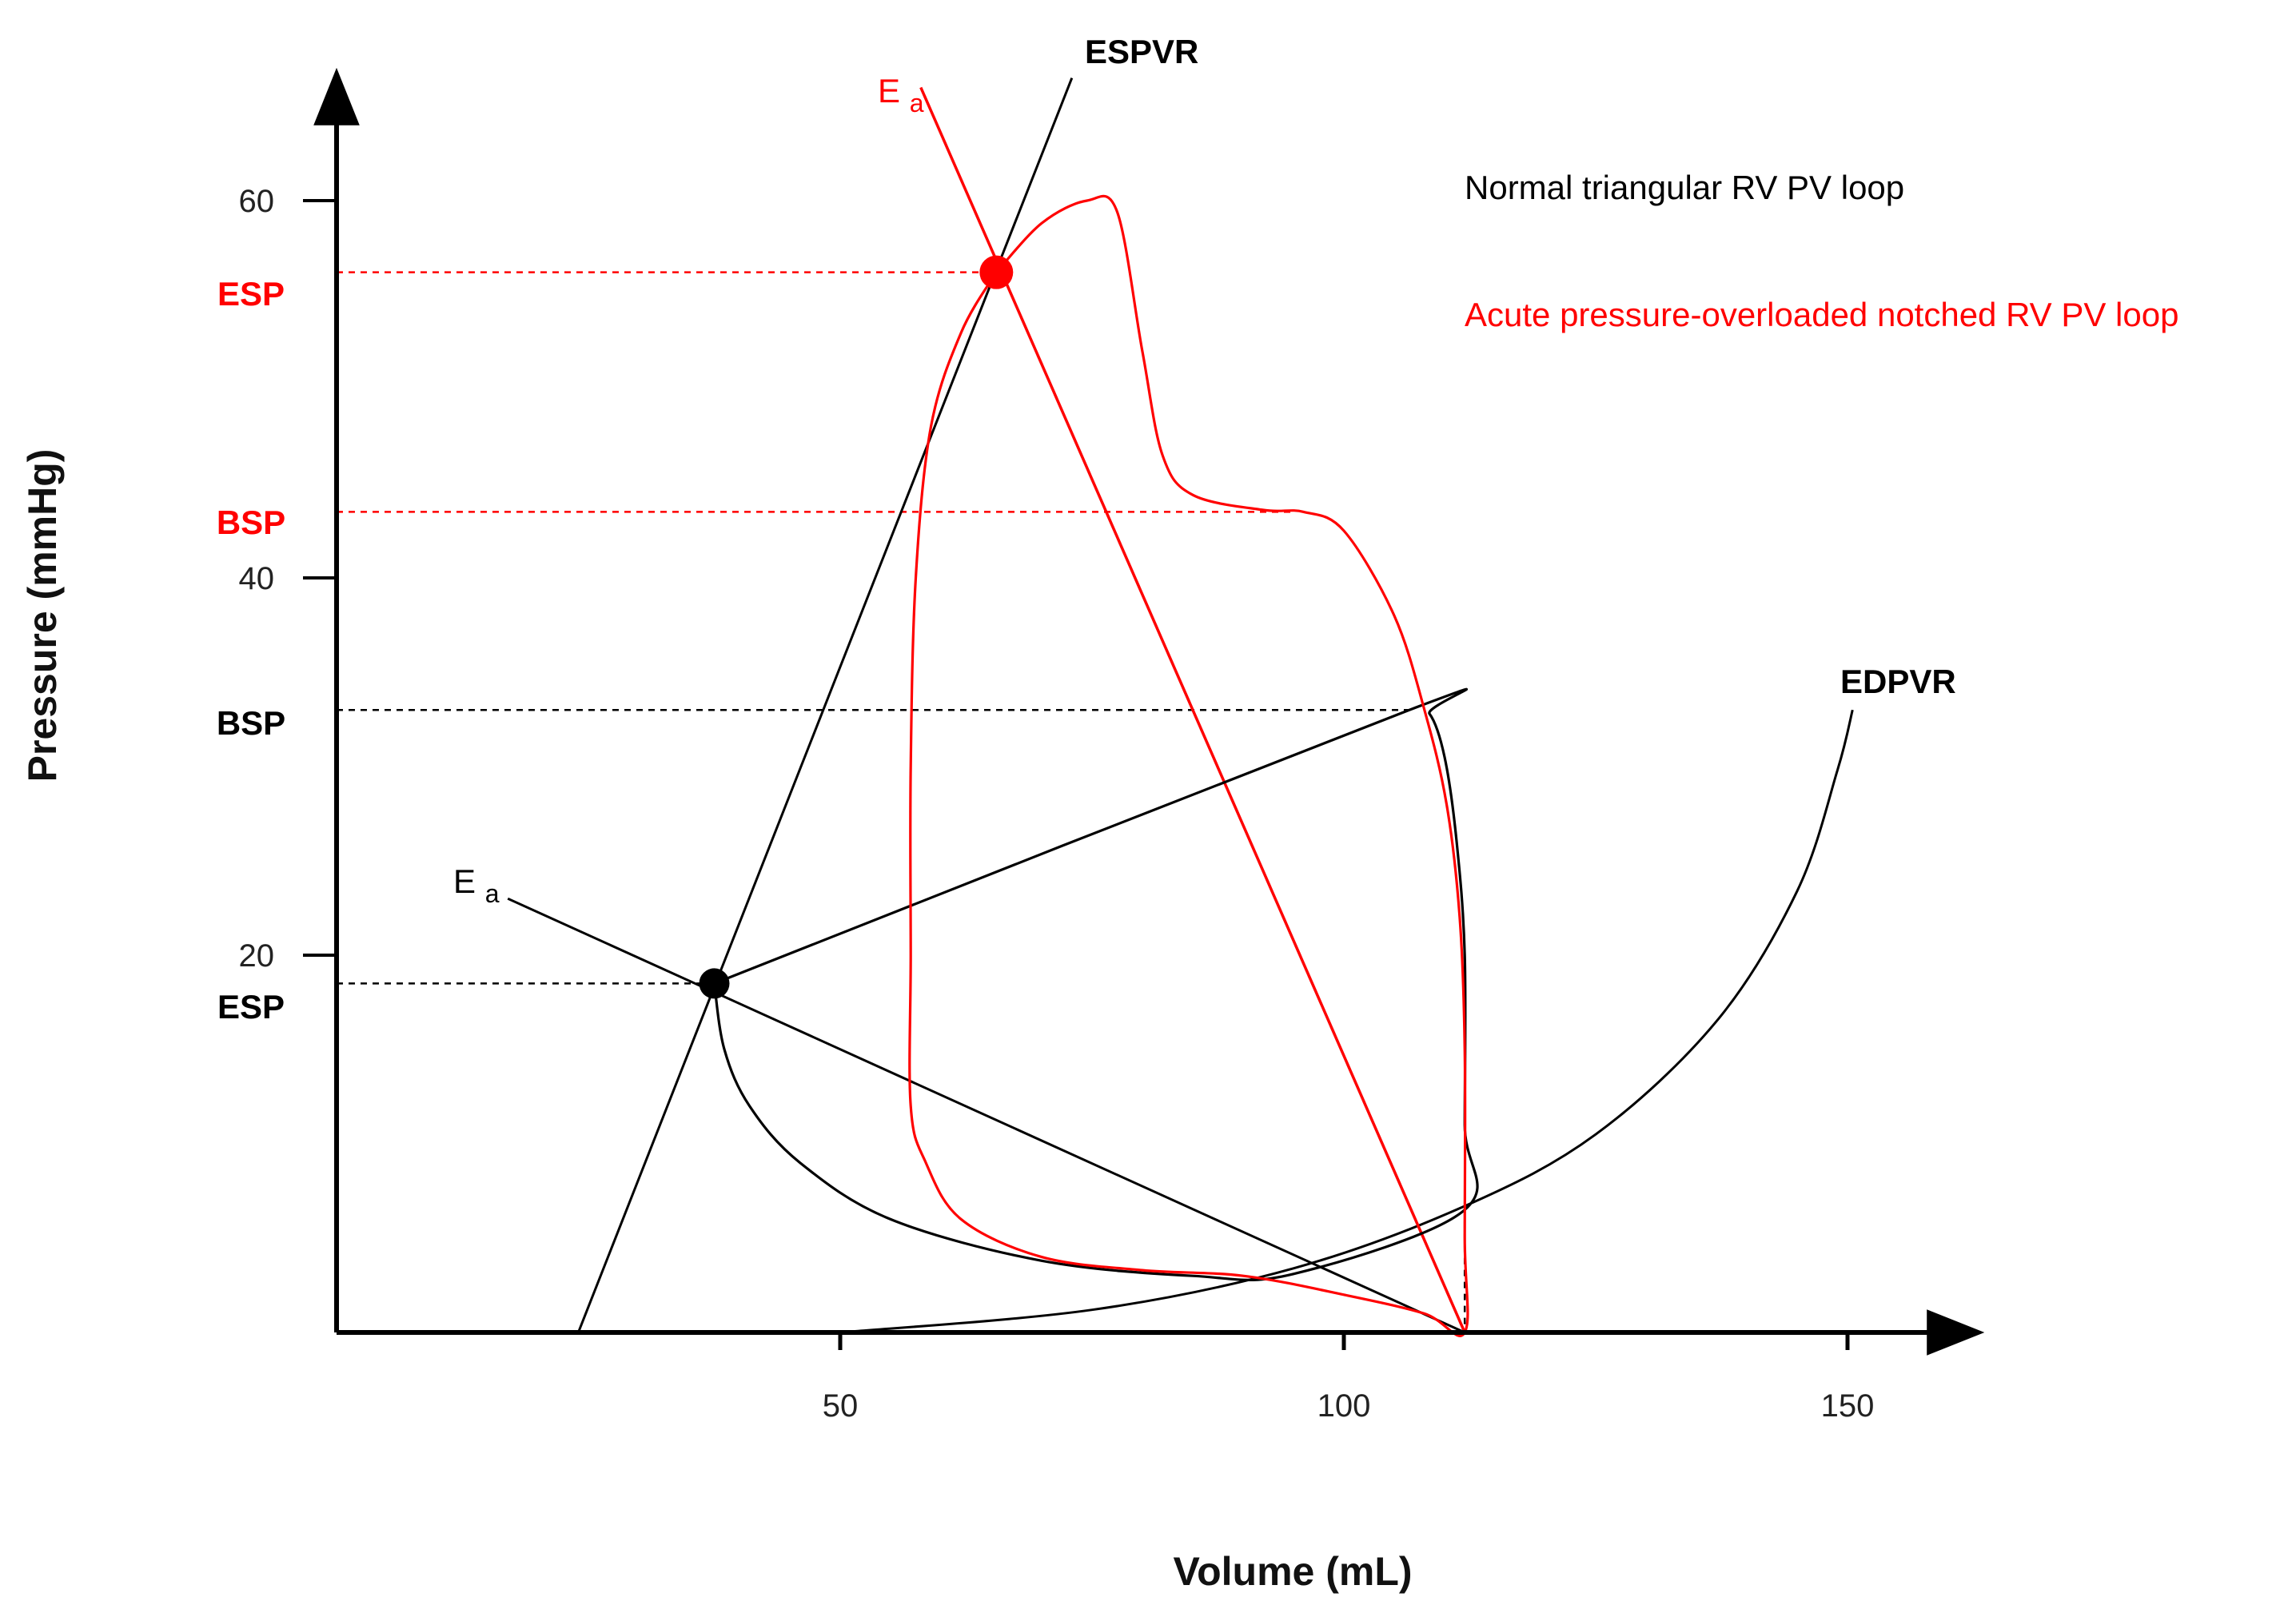 This screenshot has height=1621, width=2296. Describe the element at coordinates (1684, 187) in the screenshot. I see `legend-entry-normal: Normal triangular RV PV loop` at that location.